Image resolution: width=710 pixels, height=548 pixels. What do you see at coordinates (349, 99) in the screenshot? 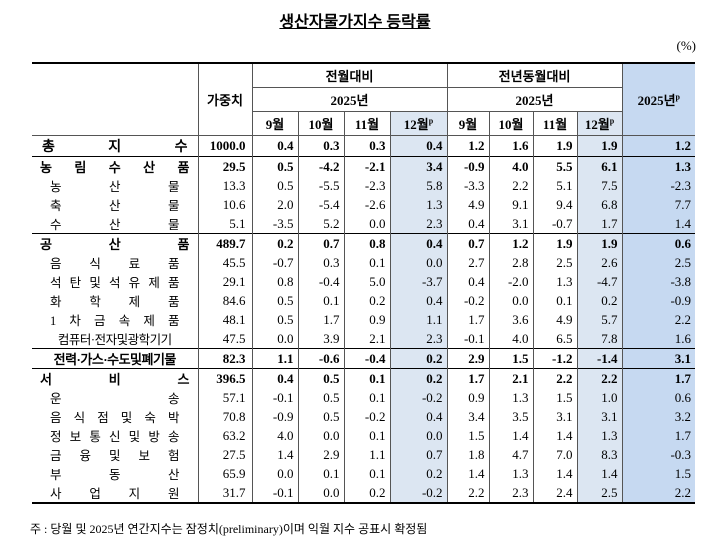
I see `header-cell: 2025년` at bounding box center [349, 99].